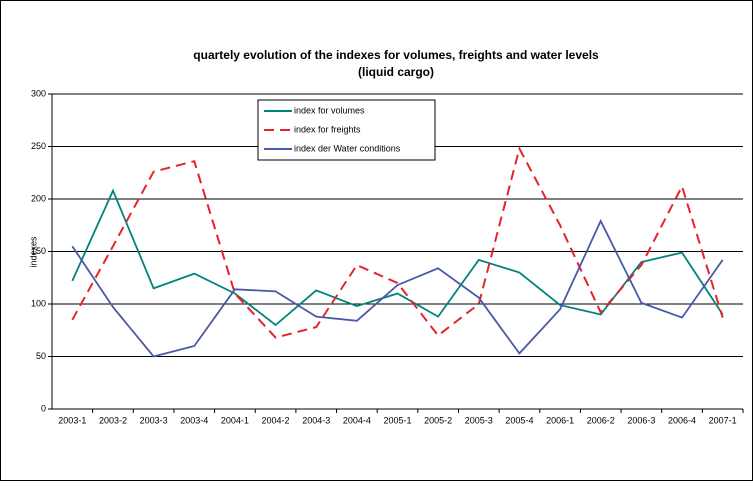  What do you see at coordinates (438, 420) in the screenshot?
I see `x-tick-label: 2005-2` at bounding box center [438, 420].